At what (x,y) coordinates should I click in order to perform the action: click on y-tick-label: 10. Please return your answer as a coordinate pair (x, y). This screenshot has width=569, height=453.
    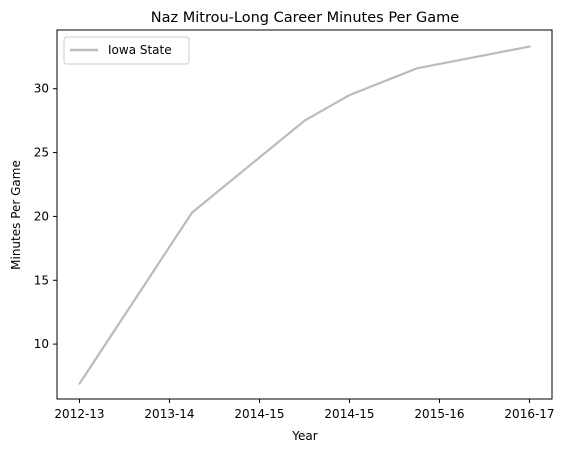
    Looking at the image, I should click on (41, 344).